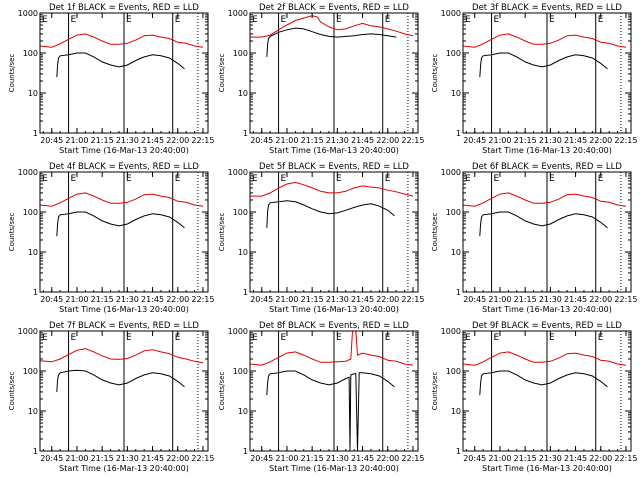 The width and height of the screenshot is (640, 480). Describe the element at coordinates (547, 326) in the screenshot. I see `panel-title: Det 9f BLACK = Events, RED = LLD` at that location.